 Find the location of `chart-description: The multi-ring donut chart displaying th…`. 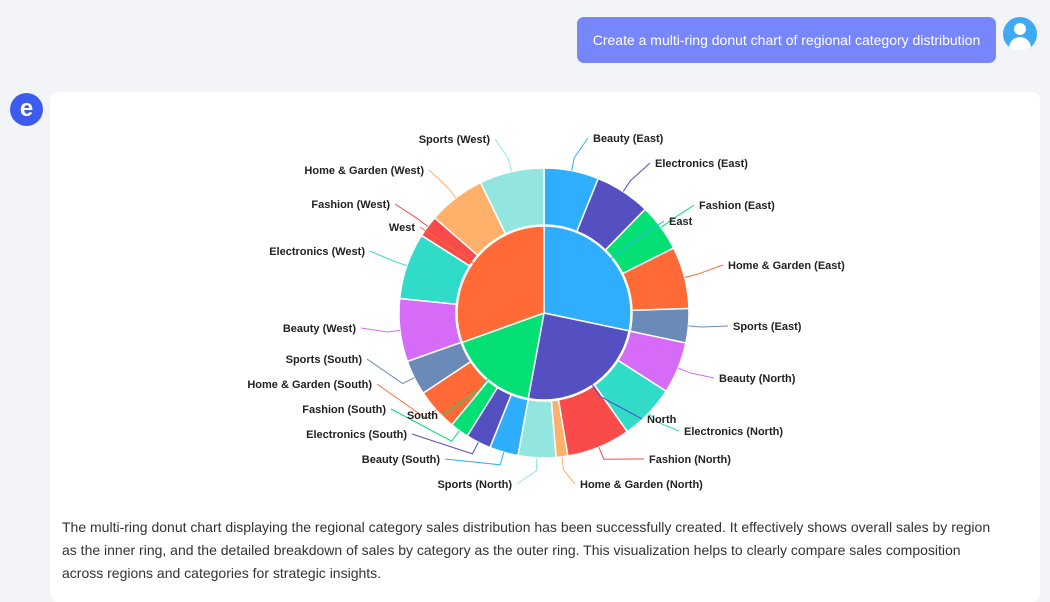

chart-description: The multi-ring donut chart displaying th… is located at coordinates (526, 550).